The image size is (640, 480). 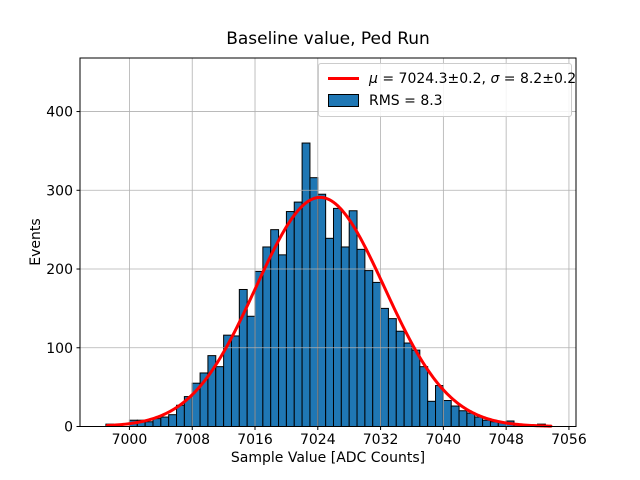 I want to click on y-tick-label: 300, so click(x=59, y=191).